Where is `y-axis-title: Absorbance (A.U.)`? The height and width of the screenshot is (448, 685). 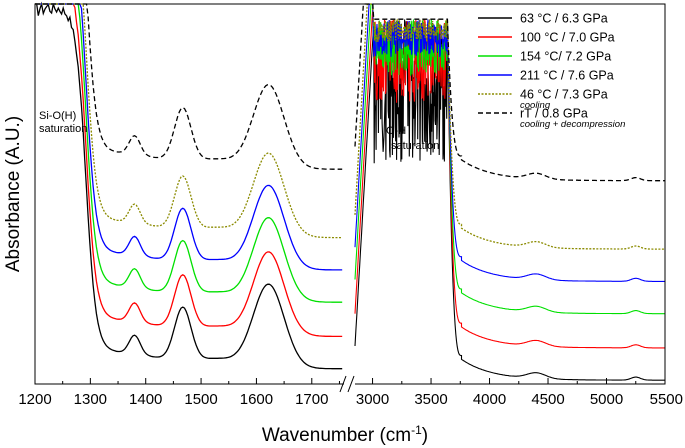 y-axis-title: Absorbance (A.U.) is located at coordinates (13, 194).